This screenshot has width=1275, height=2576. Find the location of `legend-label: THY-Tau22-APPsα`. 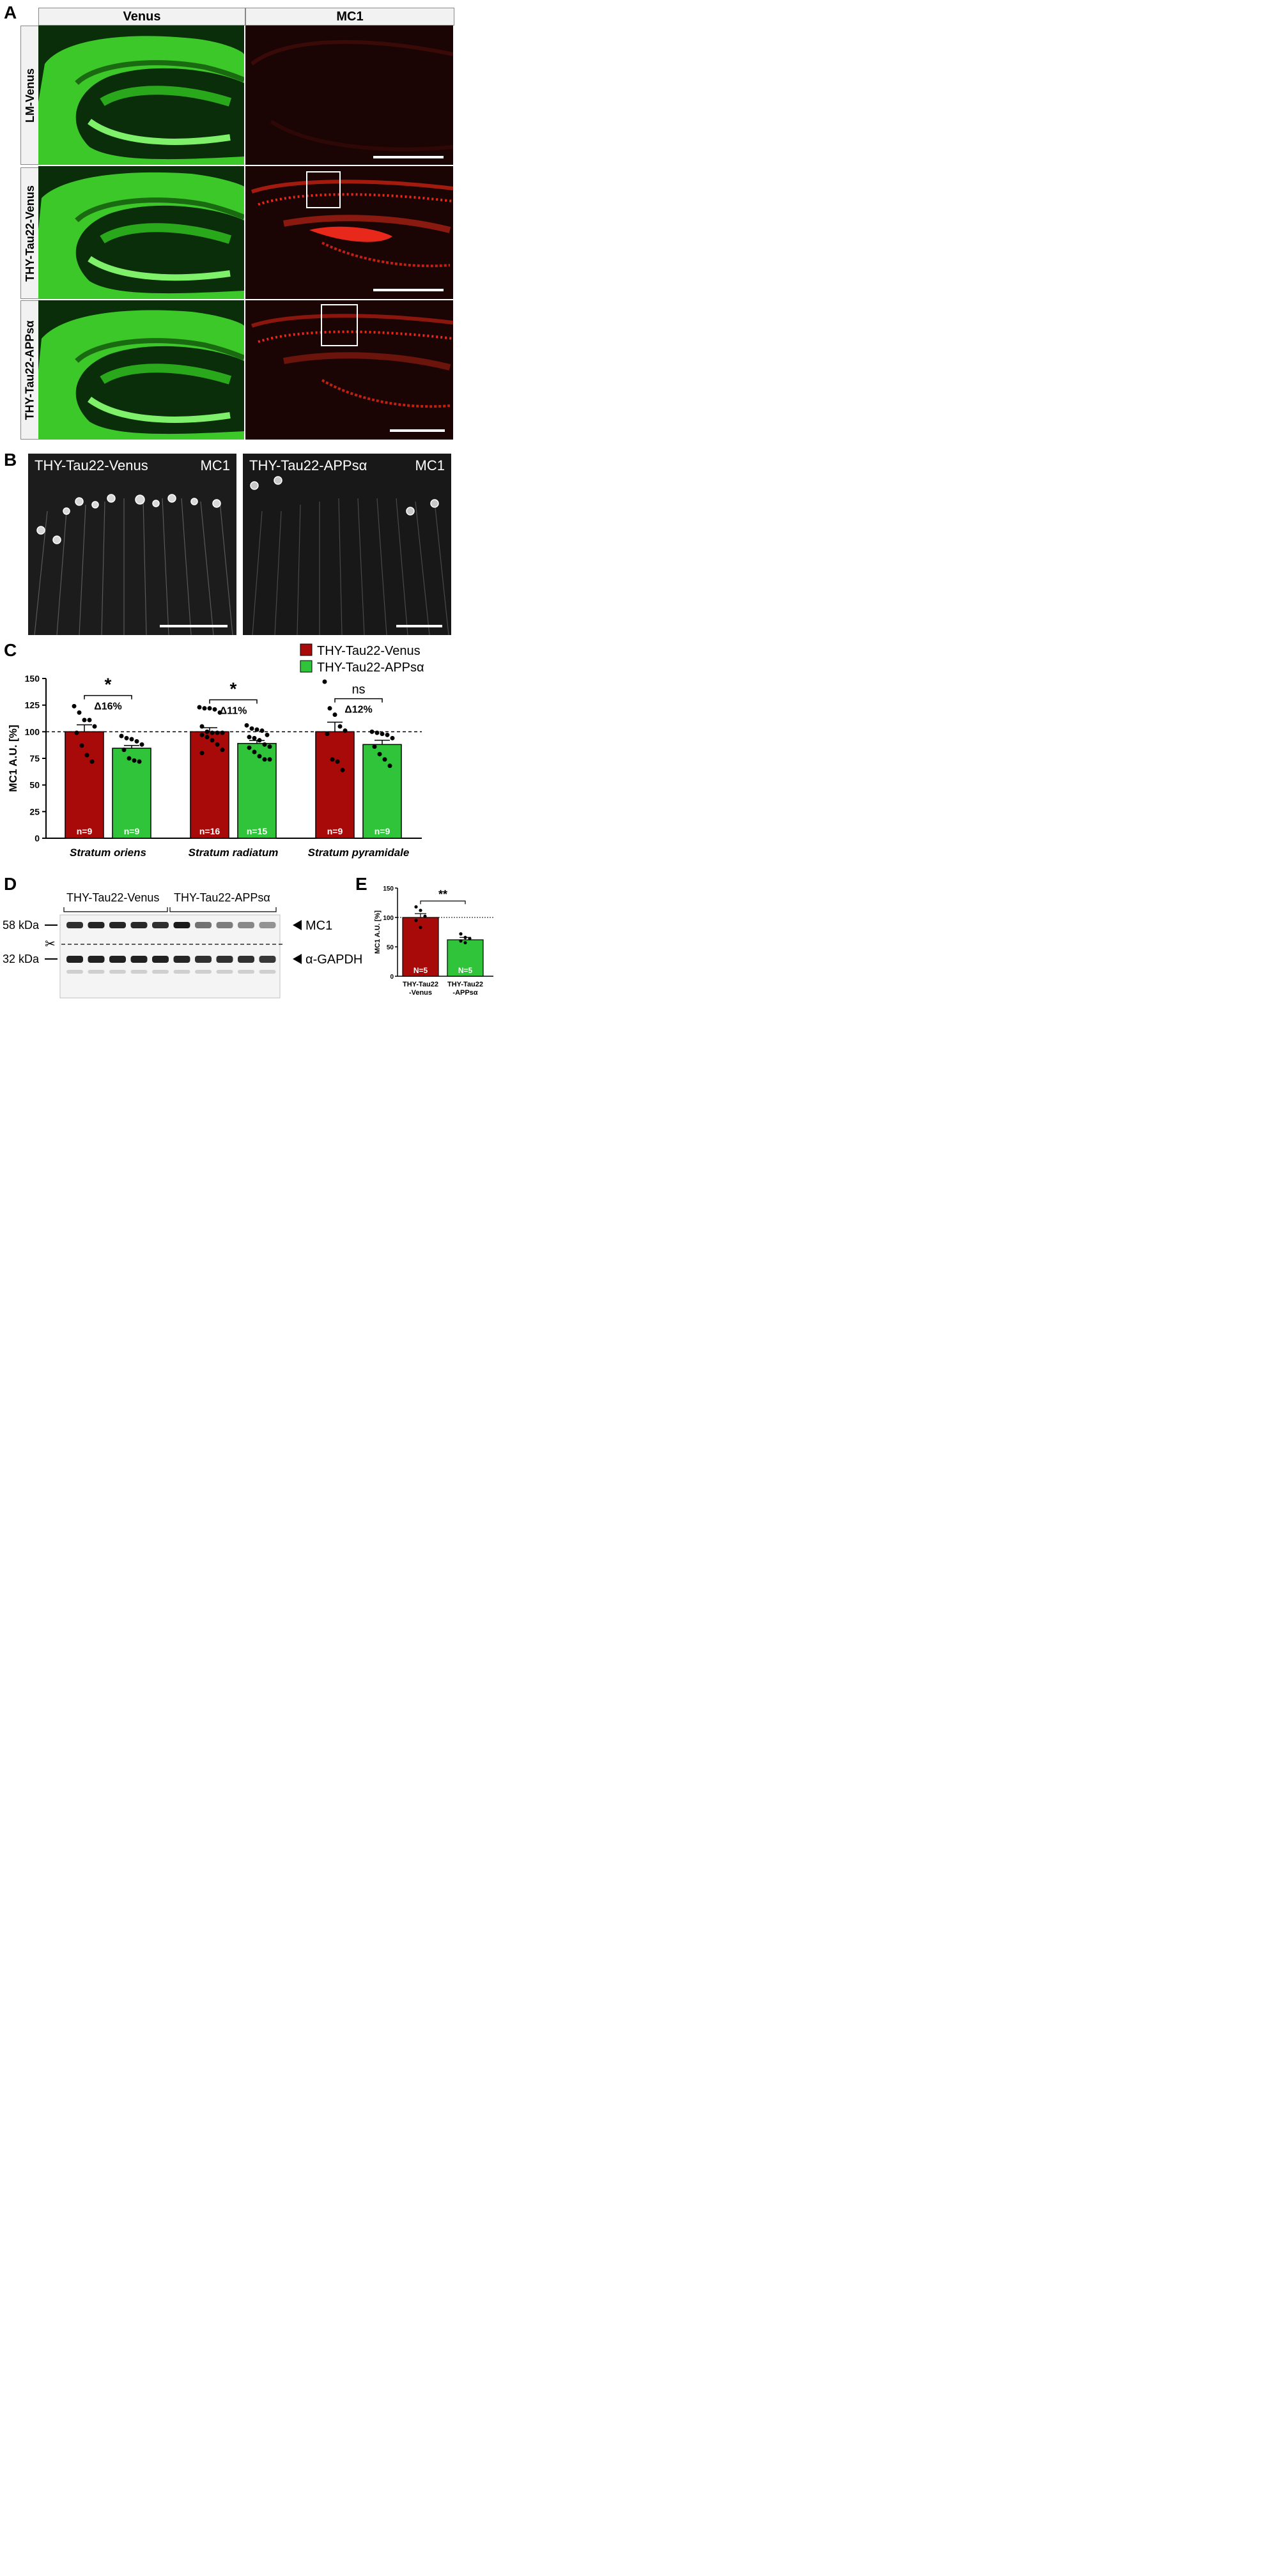

legend-label: THY-Tau22-APPsα is located at coordinates (370, 668).